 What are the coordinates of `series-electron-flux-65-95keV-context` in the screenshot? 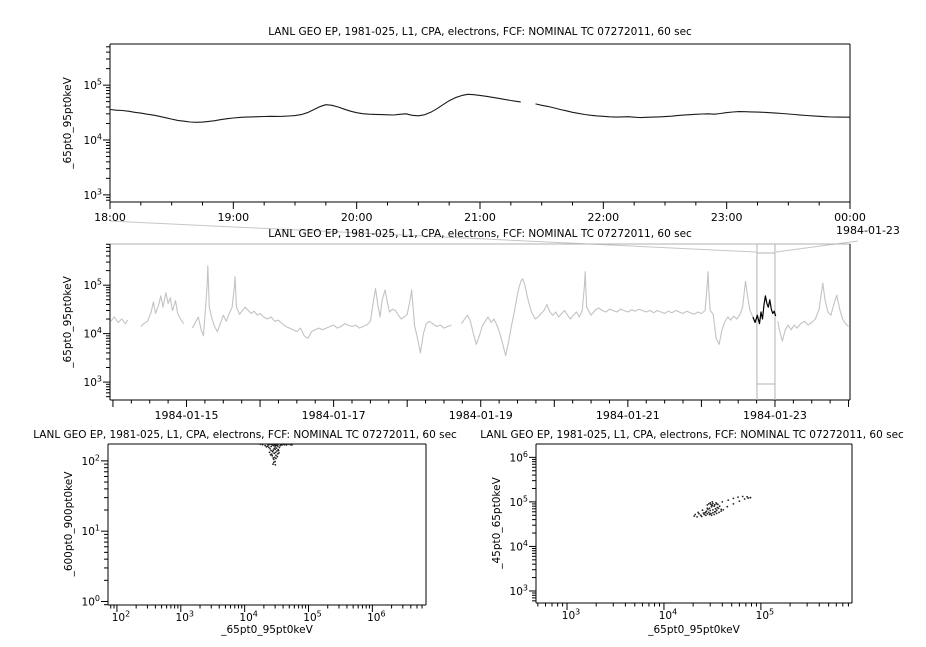 It's located at (479, 311).